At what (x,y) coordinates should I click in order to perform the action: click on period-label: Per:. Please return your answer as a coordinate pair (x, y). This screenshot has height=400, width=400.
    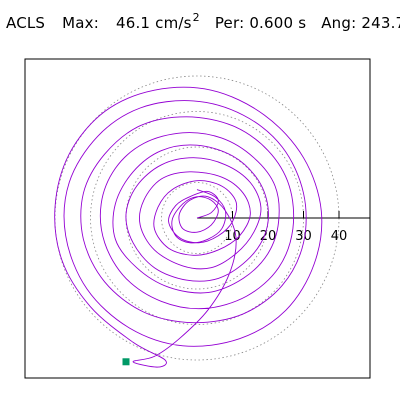
    Looking at the image, I should click on (229, 23).